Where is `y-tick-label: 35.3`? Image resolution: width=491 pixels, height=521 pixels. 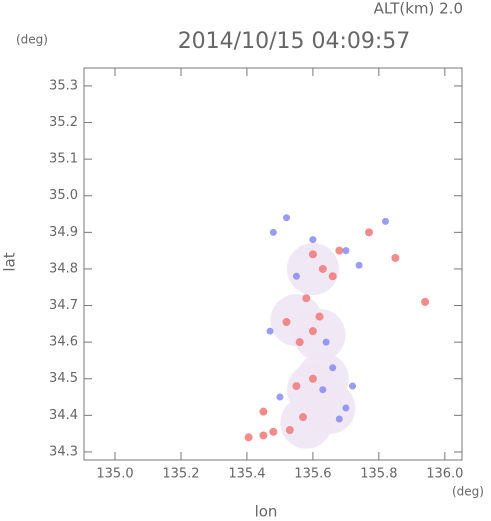
y-tick-label: 35.3 is located at coordinates (63, 85).